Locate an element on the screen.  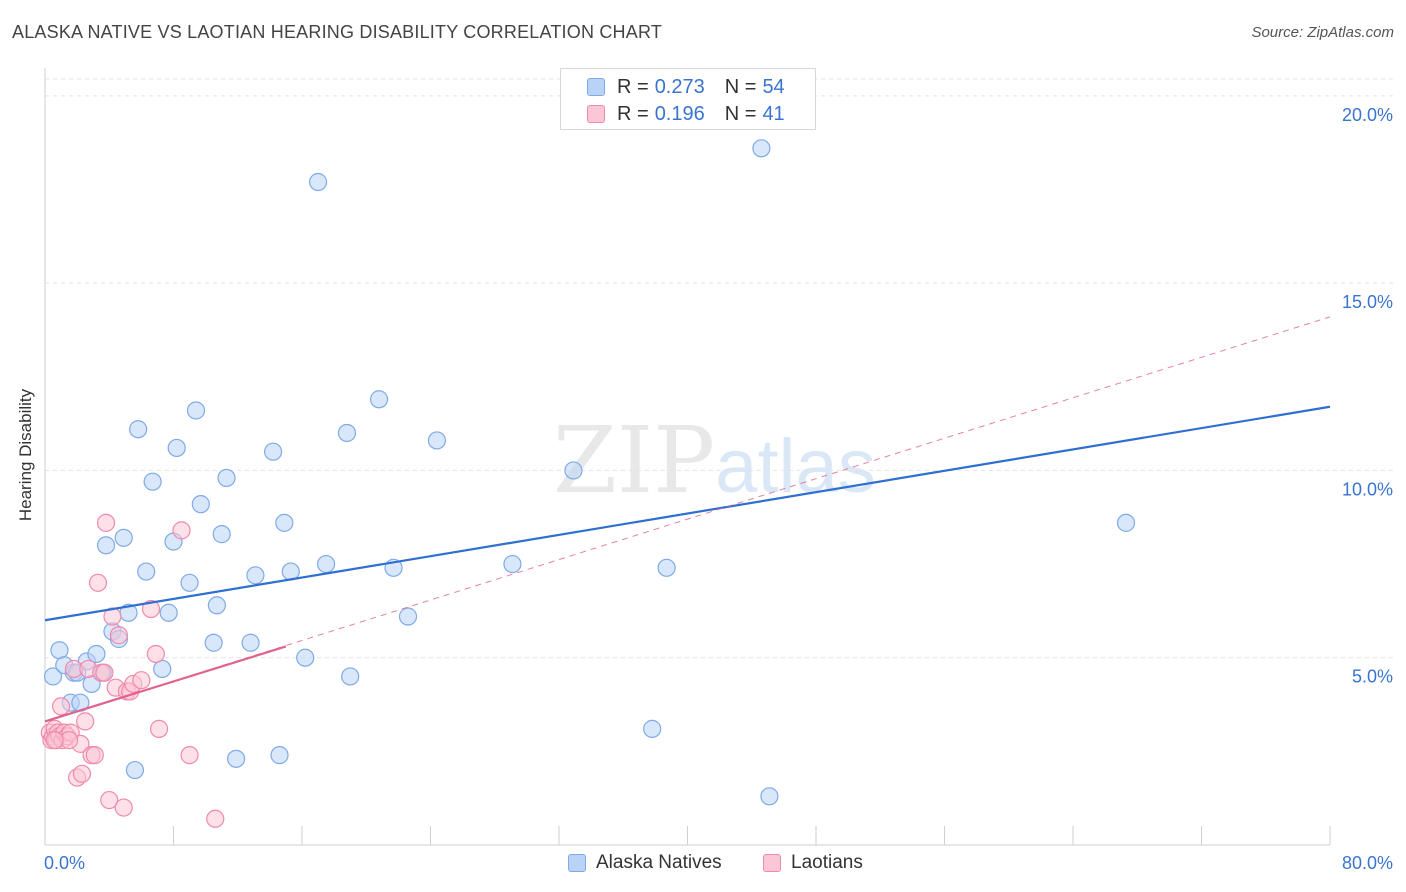
x-tick-label: 0.0% is located at coordinates (64, 863).